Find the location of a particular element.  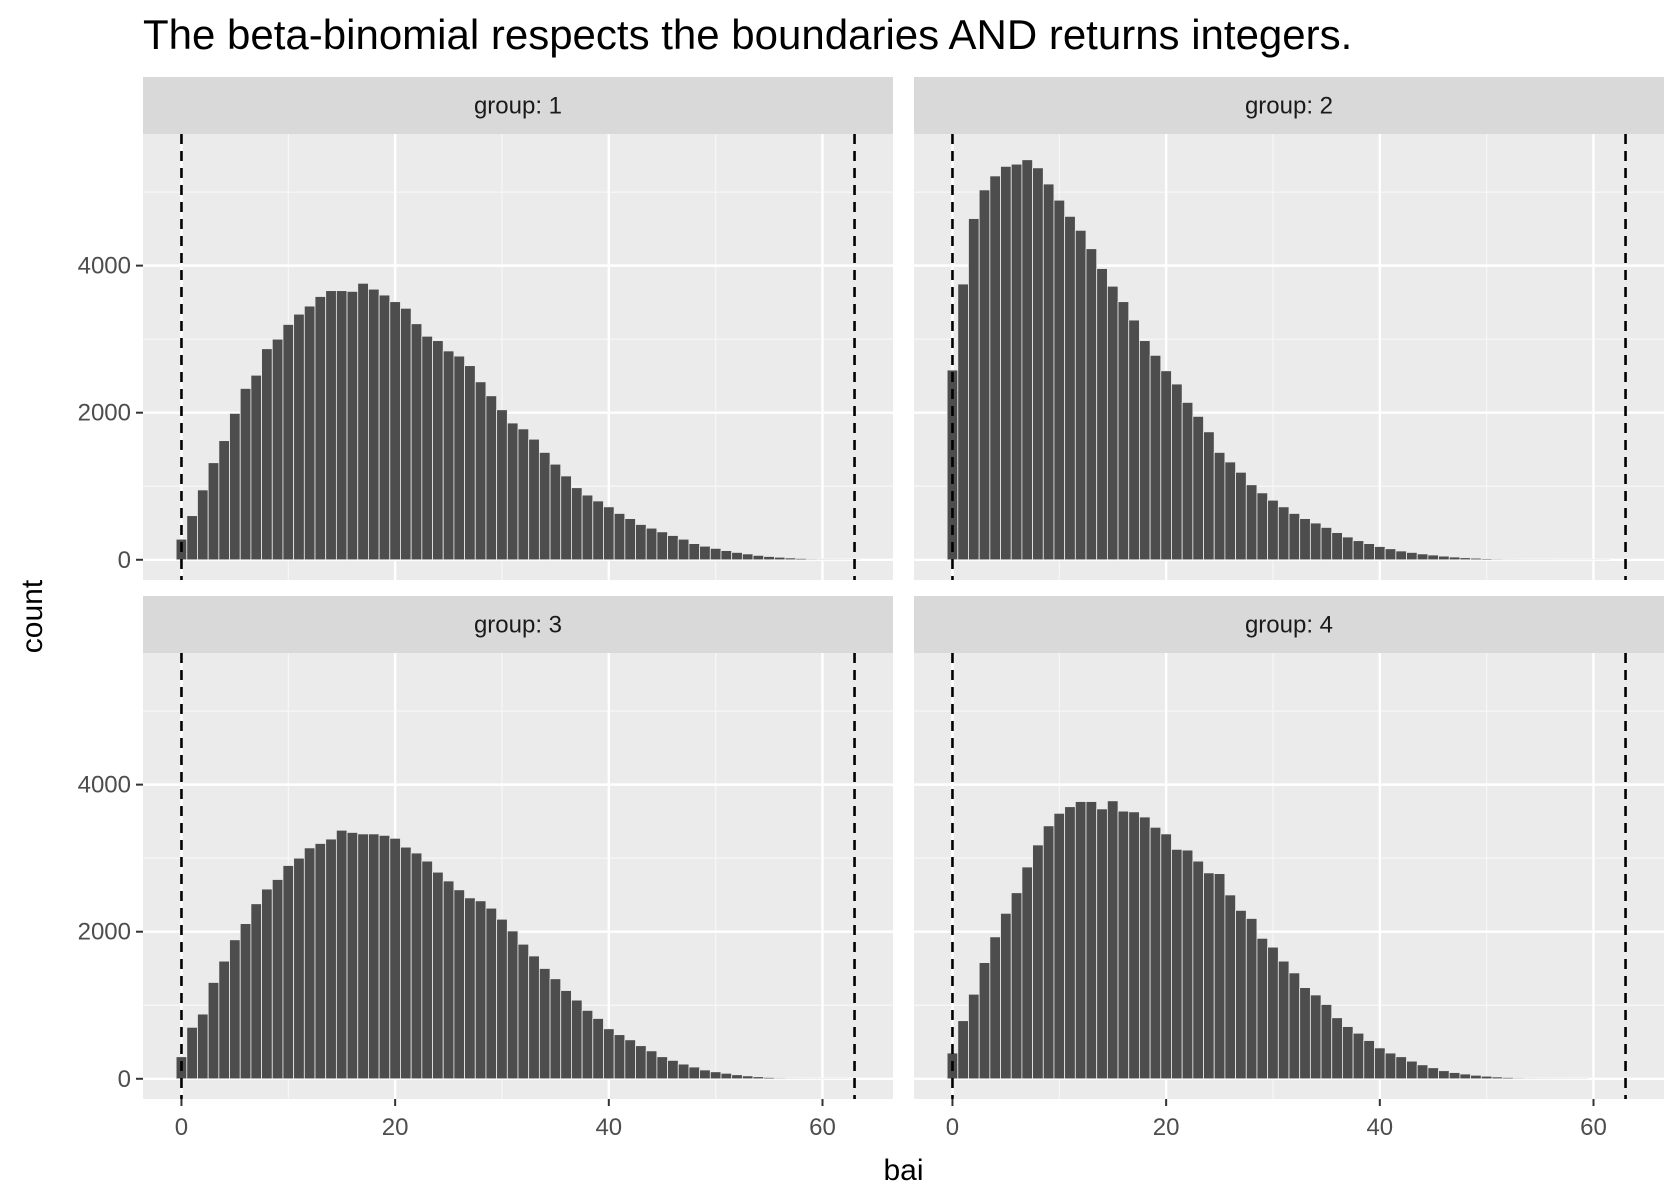

x-tick-label: 0 is located at coordinates (181, 1127).